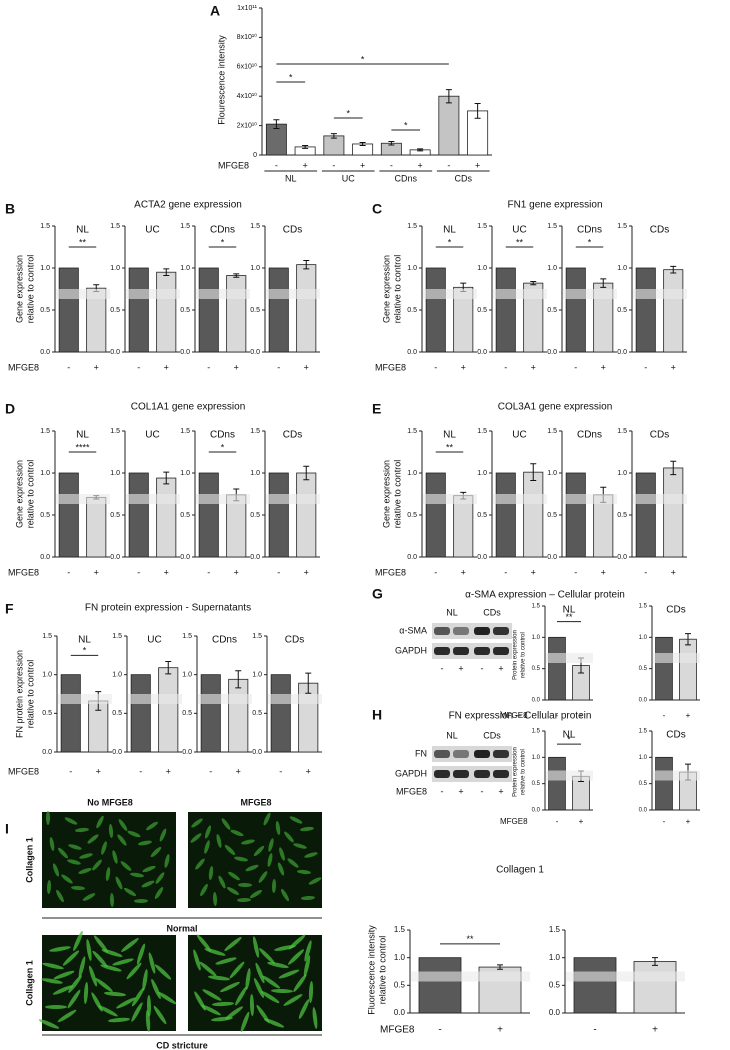 The image size is (730, 1050). Describe the element at coordinates (472, 651) in the screenshot. I see `blot-strip` at that location.